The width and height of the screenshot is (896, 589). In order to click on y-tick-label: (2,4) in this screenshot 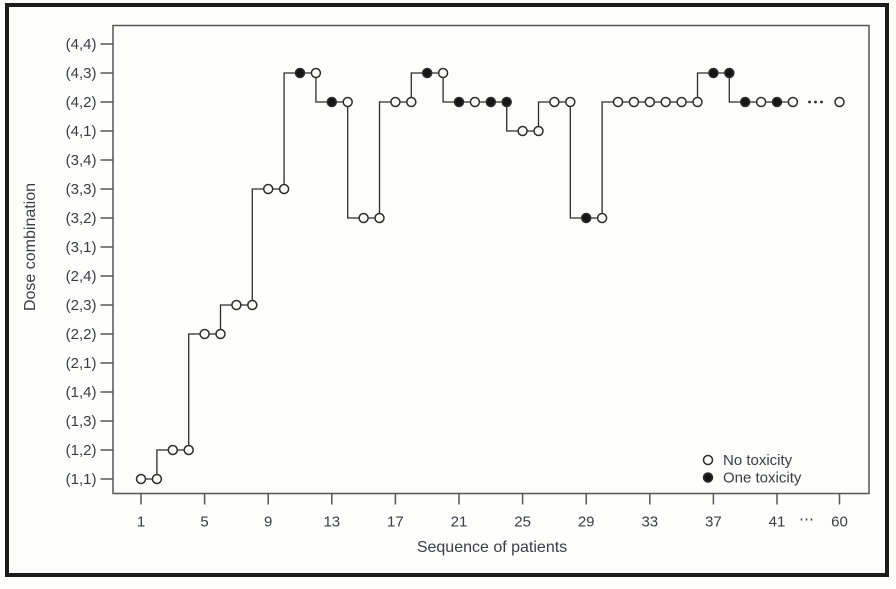, I will do `click(81, 276)`.